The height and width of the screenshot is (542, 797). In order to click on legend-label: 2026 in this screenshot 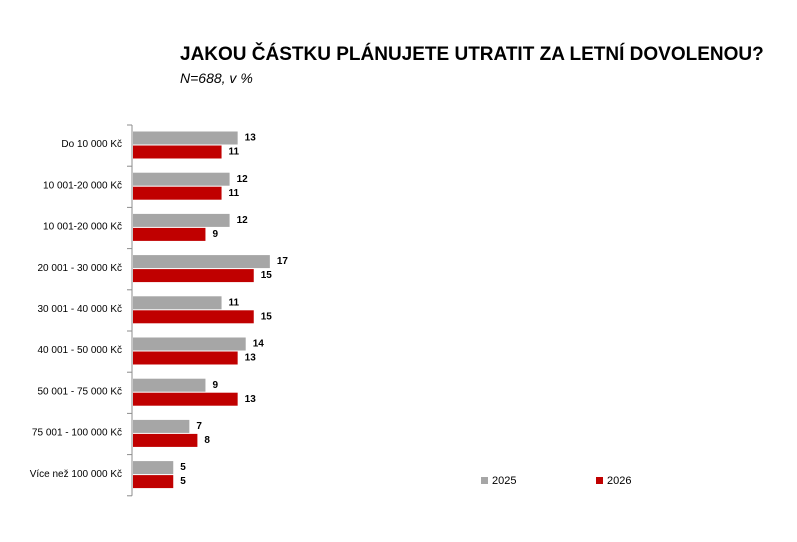, I will do `click(619, 481)`.